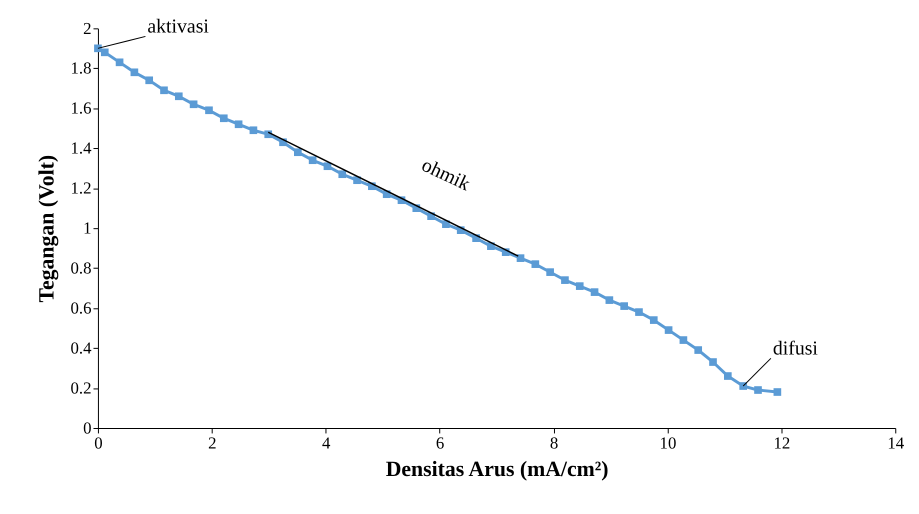  Describe the element at coordinates (781, 442) in the screenshot. I see `x-tick-label: 12` at that location.